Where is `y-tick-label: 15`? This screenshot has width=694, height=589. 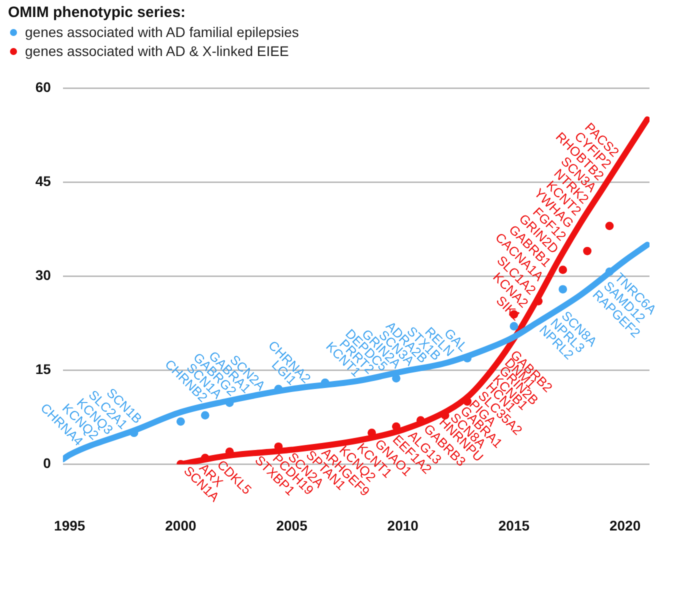 y-tick-label: 15 is located at coordinates (43, 369).